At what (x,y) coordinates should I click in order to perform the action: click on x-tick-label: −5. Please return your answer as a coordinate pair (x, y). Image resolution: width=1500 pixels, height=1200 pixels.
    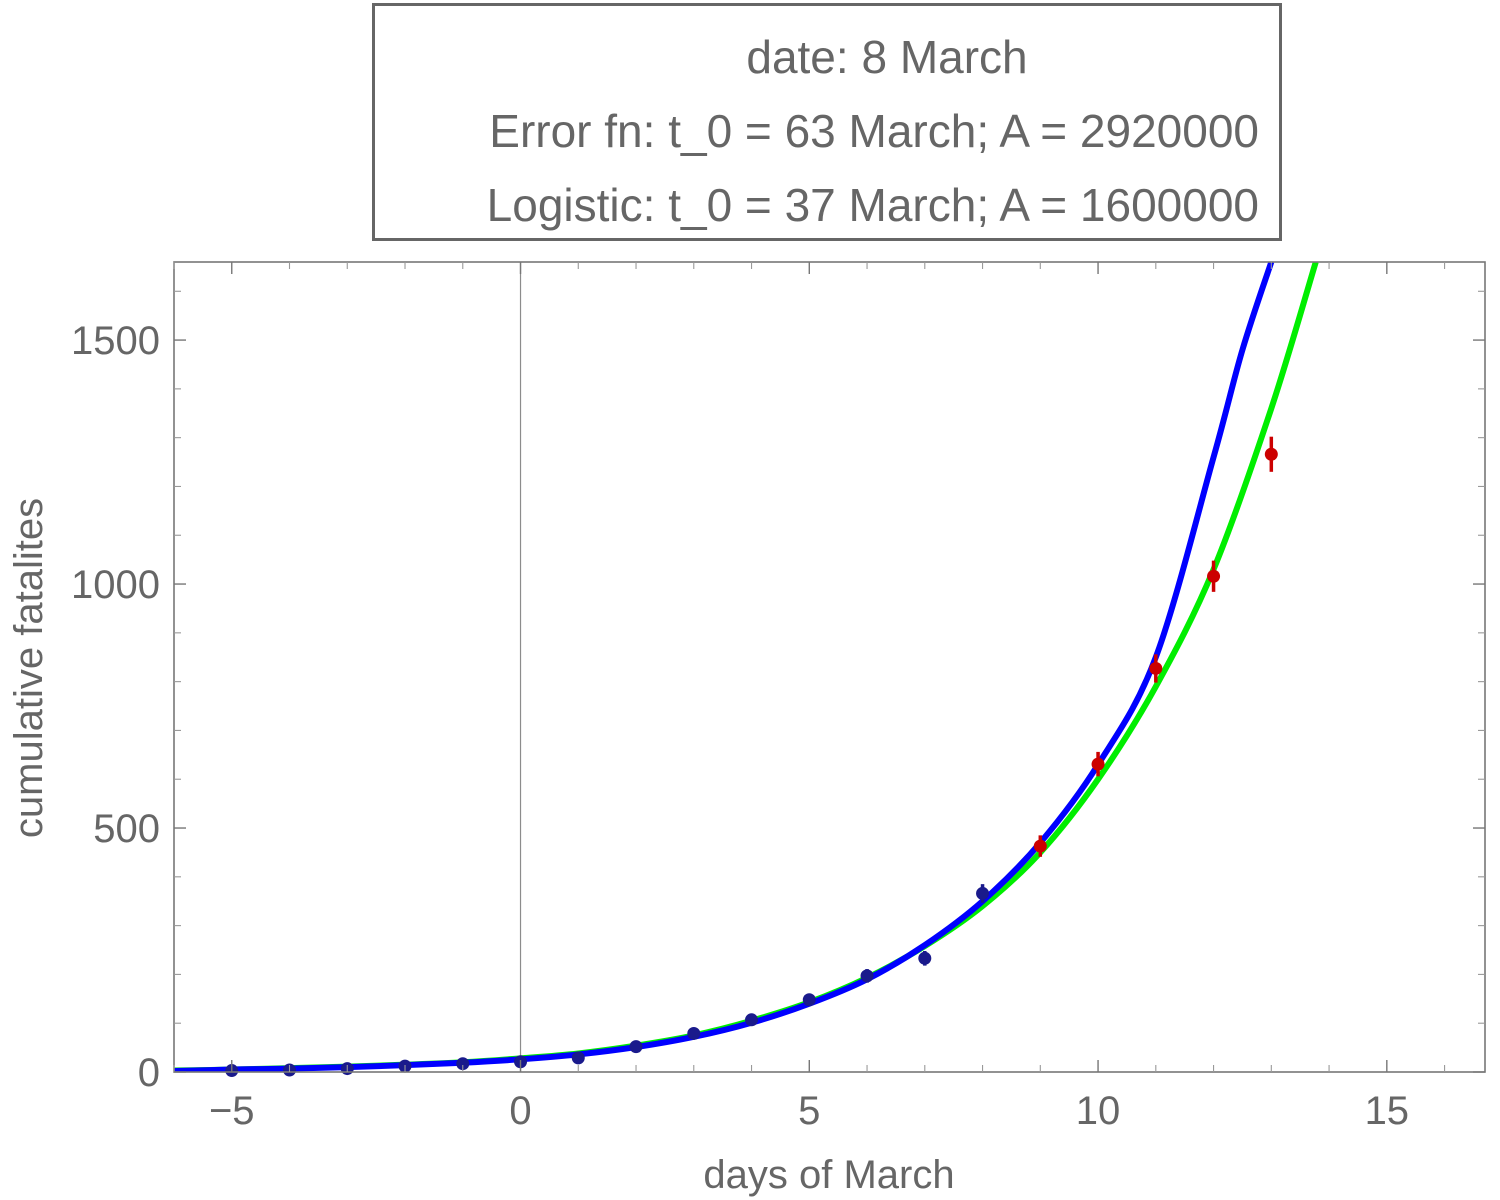
    Looking at the image, I should click on (232, 1111).